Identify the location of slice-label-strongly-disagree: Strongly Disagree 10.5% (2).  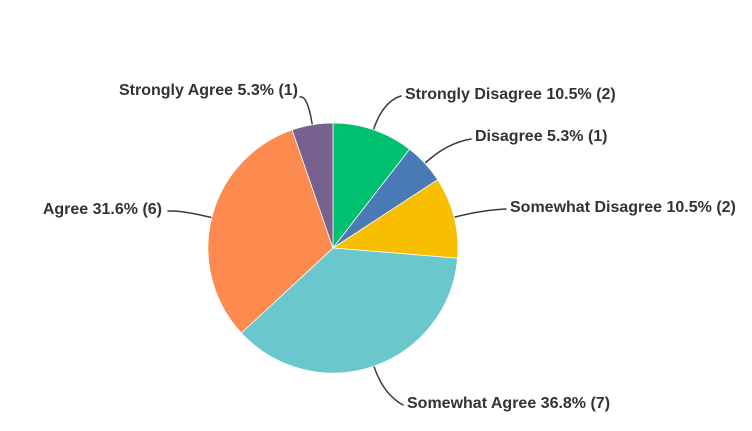
(510, 94).